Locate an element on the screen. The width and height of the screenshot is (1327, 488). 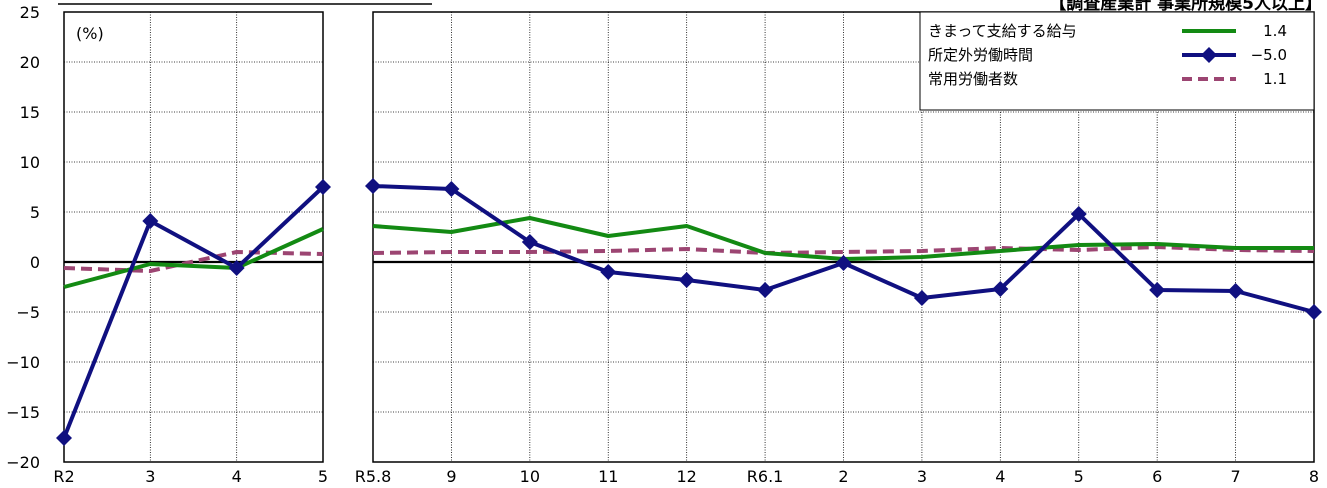
y-tick-label: 10 is located at coordinates (30, 162).